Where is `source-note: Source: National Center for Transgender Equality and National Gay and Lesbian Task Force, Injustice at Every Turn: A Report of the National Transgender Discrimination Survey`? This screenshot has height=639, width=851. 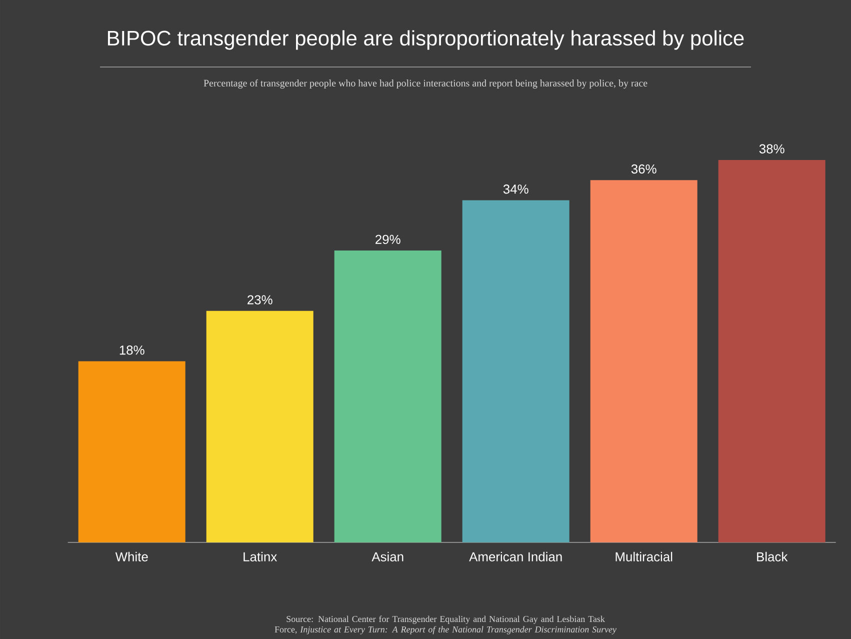 source-note: Source: National Center for Transgender Equality and National Gay and Lesbian Task Force, Injustice at Every Turn: A Report of the National Transgender Discrimination Survey is located at coordinates (445, 625).